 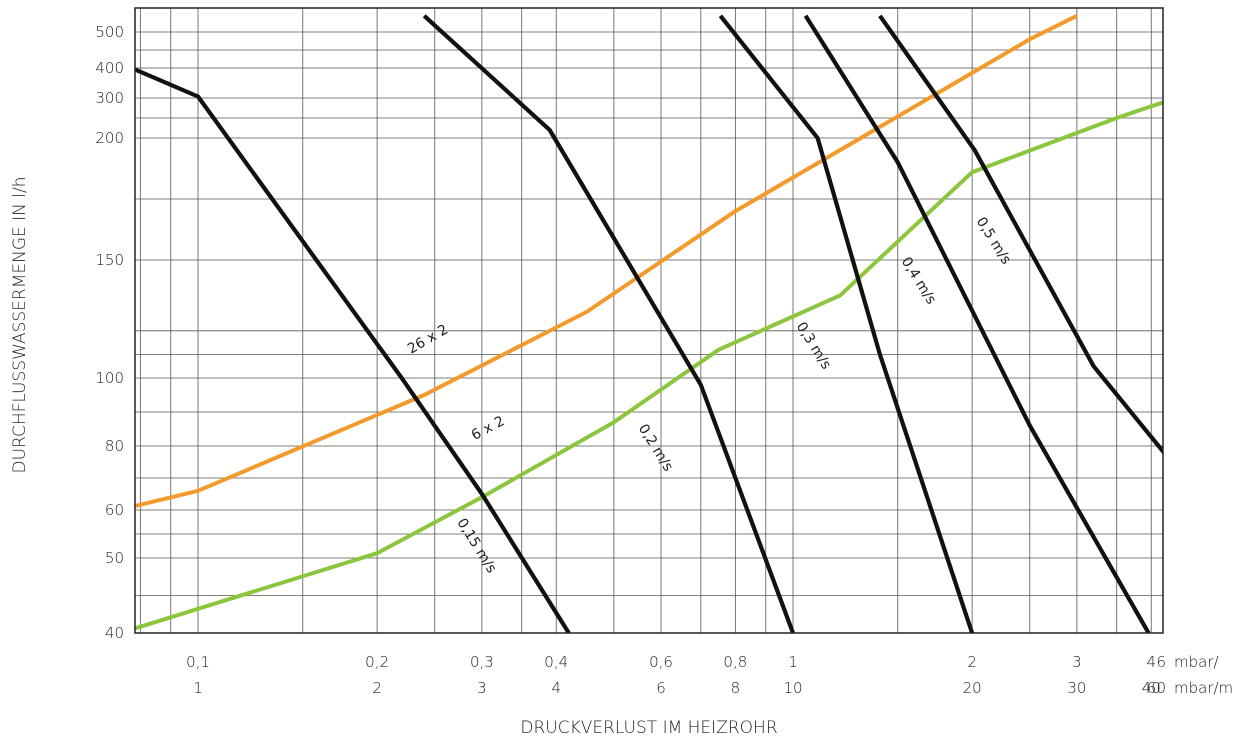 I want to click on x-tick-label-bottom: 1, so click(x=198, y=688).